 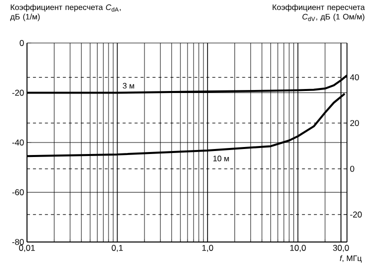 What do you see at coordinates (354, 77) in the screenshot?
I see `y2-tick-label: 40` at bounding box center [354, 77].